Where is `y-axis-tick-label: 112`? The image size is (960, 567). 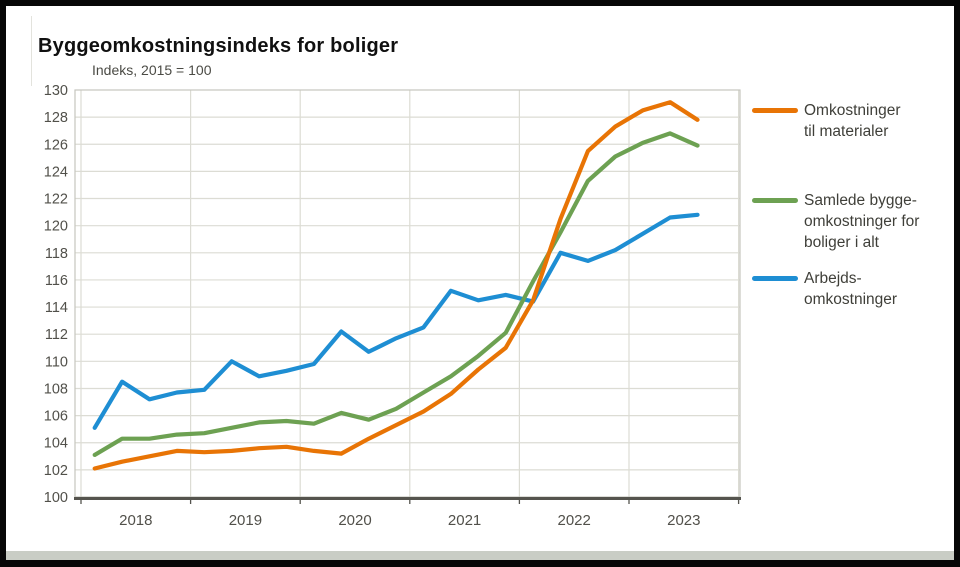
y-axis-tick-label: 112 is located at coordinates (56, 335).